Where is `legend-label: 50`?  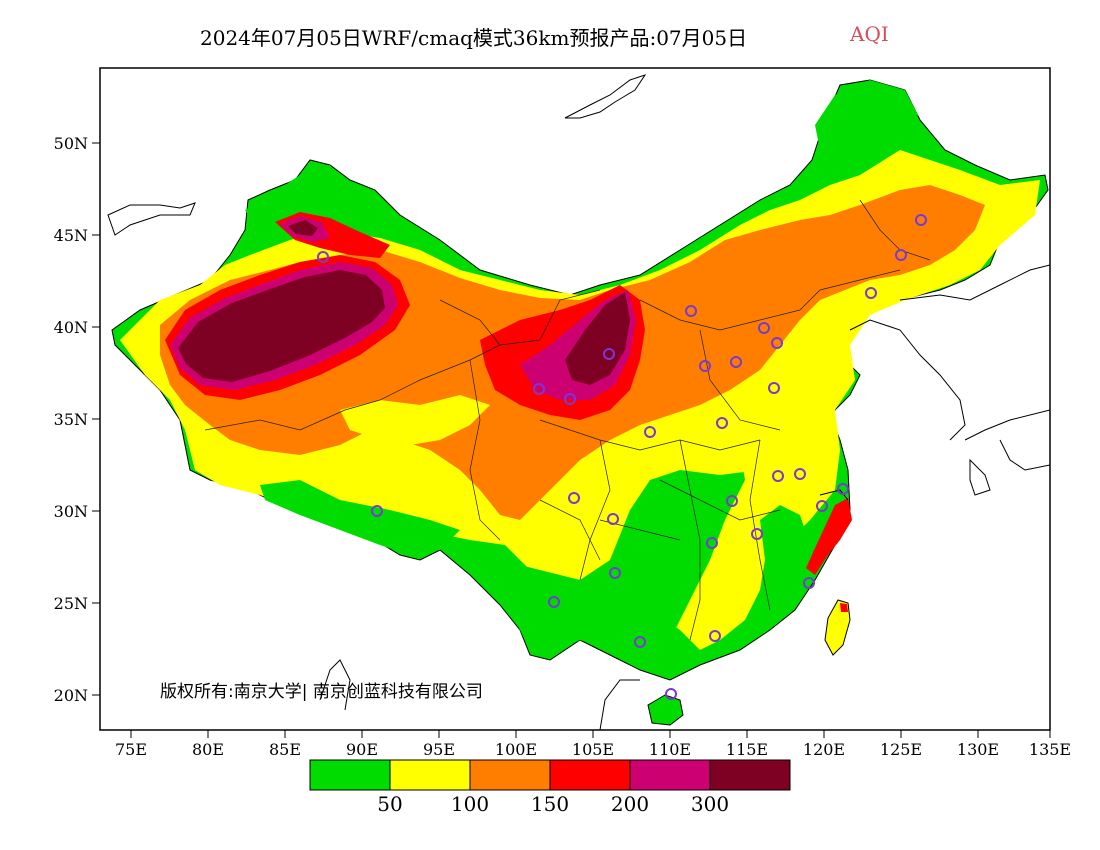 legend-label: 50 is located at coordinates (390, 804).